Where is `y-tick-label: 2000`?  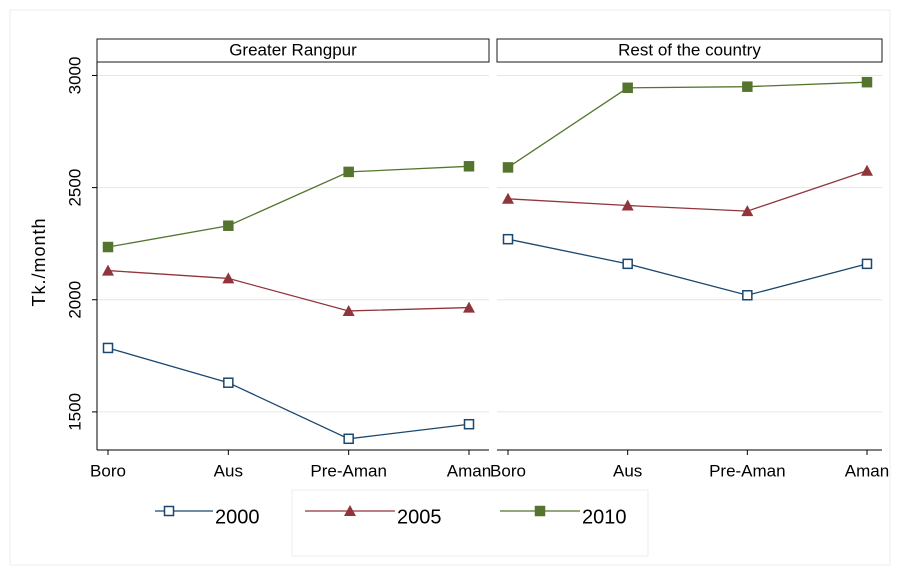
y-tick-label: 2000 is located at coordinates (74, 300).